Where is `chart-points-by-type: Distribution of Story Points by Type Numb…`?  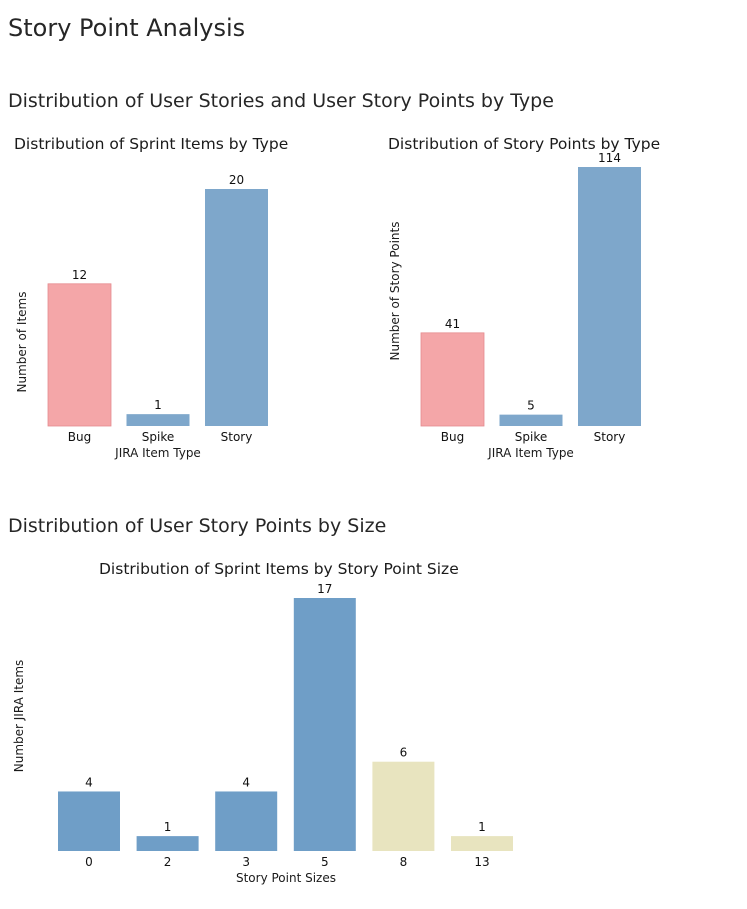
chart-points-by-type: Distribution of Story Points by Type Numb… is located at coordinates (524, 297).